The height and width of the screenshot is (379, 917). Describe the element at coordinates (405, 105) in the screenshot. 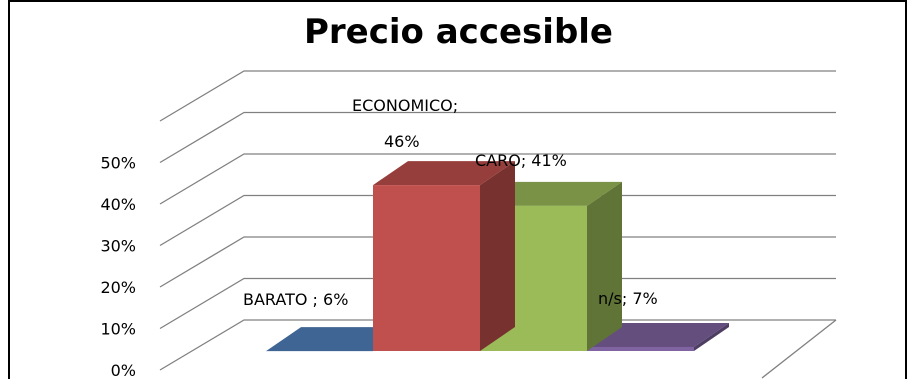

I see `data-label: ECONOMICO;` at that location.